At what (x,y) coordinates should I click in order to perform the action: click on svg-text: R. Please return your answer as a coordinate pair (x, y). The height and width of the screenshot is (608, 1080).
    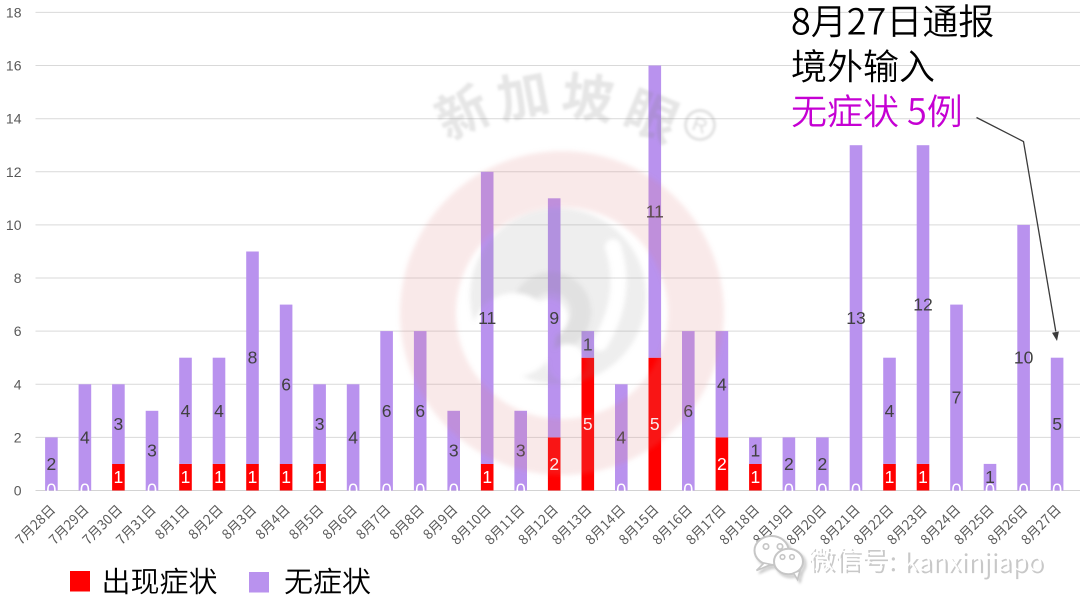
    Looking at the image, I should click on (699, 126).